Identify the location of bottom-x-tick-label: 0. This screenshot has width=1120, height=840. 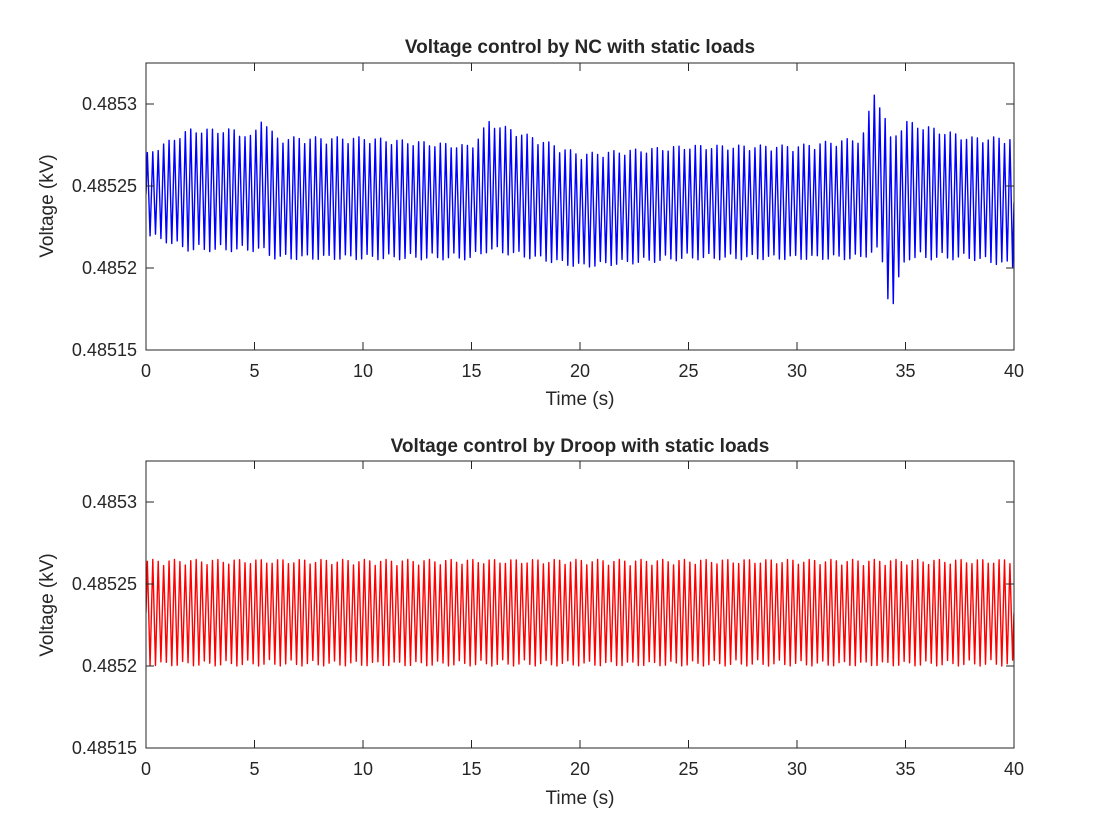
(146, 769).